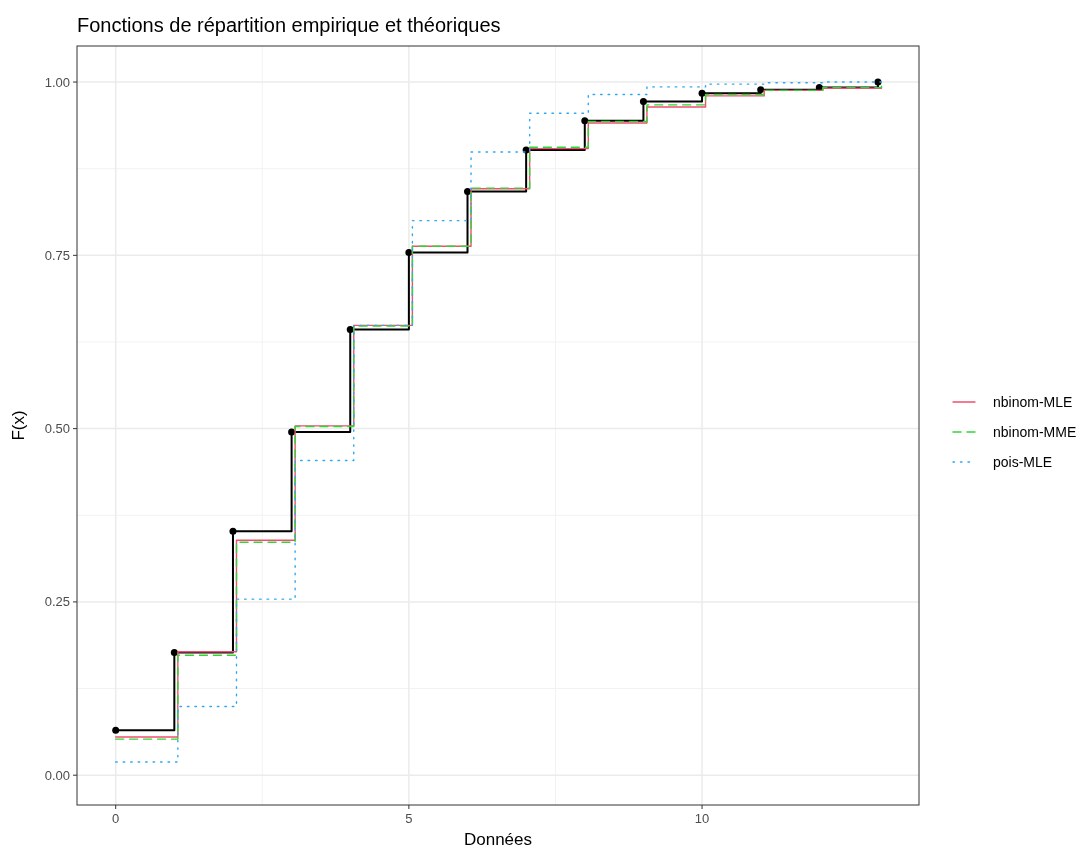  What do you see at coordinates (57, 775) in the screenshot?
I see `y-tick-label: 0.00` at bounding box center [57, 775].